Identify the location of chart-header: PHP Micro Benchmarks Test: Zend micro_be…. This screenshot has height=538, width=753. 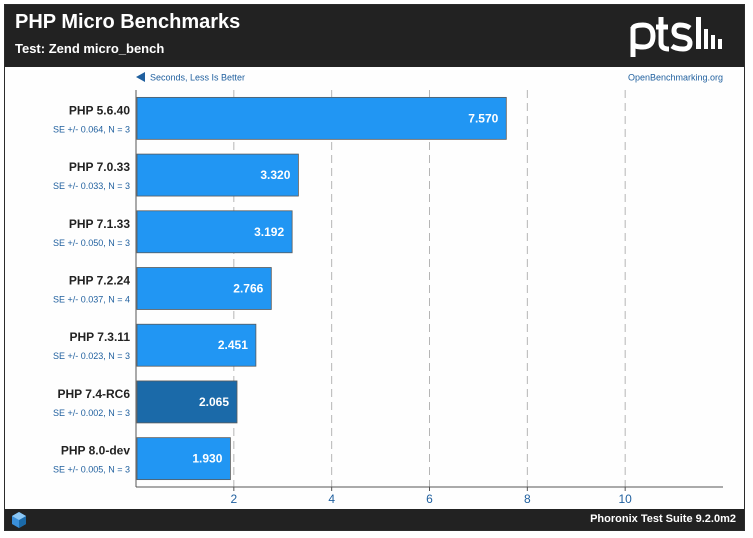
(374, 36).